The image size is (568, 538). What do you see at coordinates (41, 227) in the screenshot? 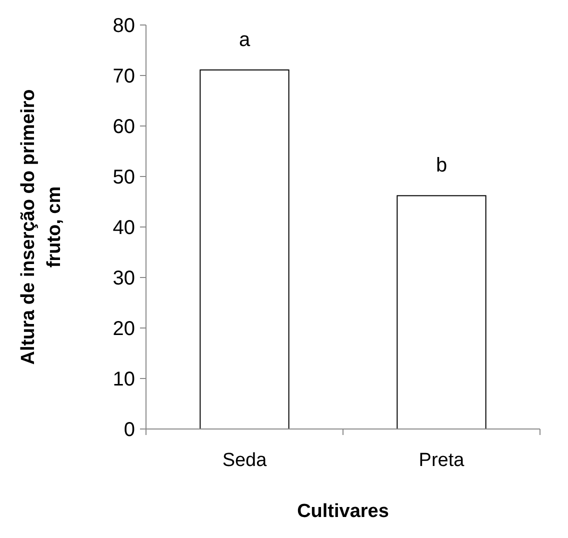
I see `y-axis-title: Altura de inserção do primeiro fruto, cm` at bounding box center [41, 227].